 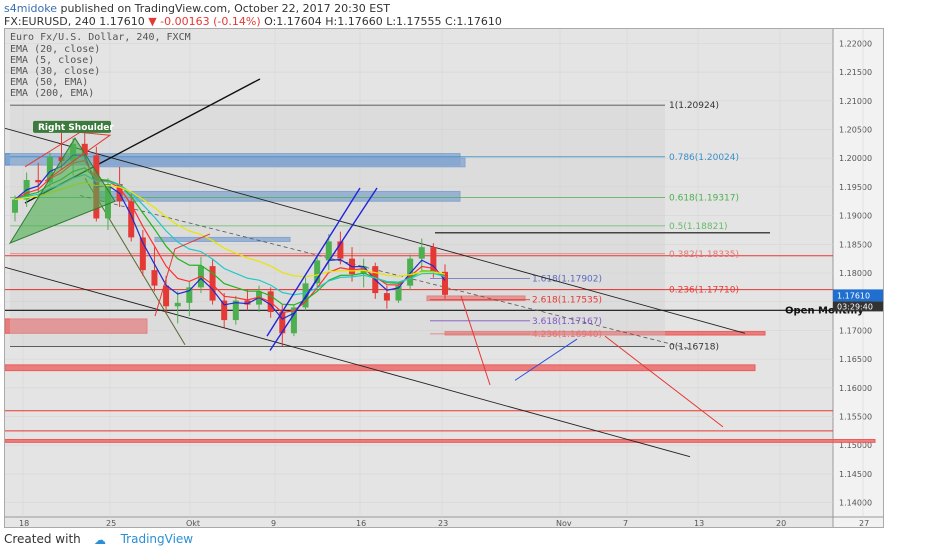 I want to click on symbol-price: FX:EURUSD, 240 1.17610, so click(x=74, y=21).